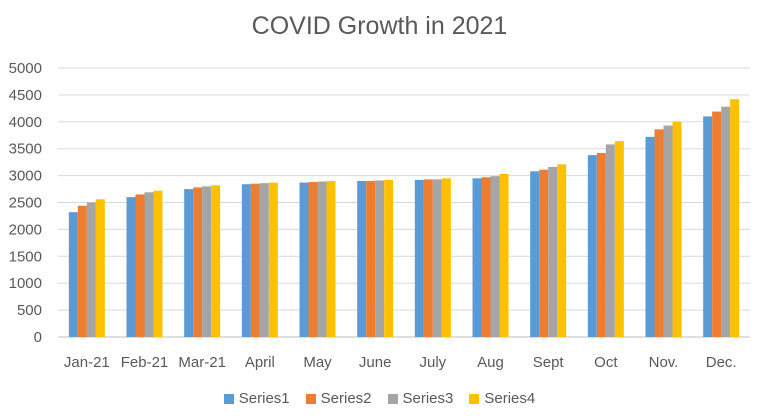 The width and height of the screenshot is (759, 420). I want to click on bar-series4-sept, so click(562, 250).